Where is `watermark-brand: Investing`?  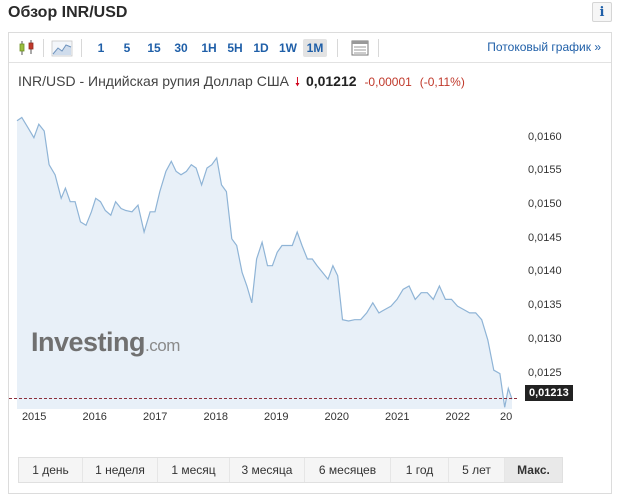 watermark-brand: Investing is located at coordinates (88, 342).